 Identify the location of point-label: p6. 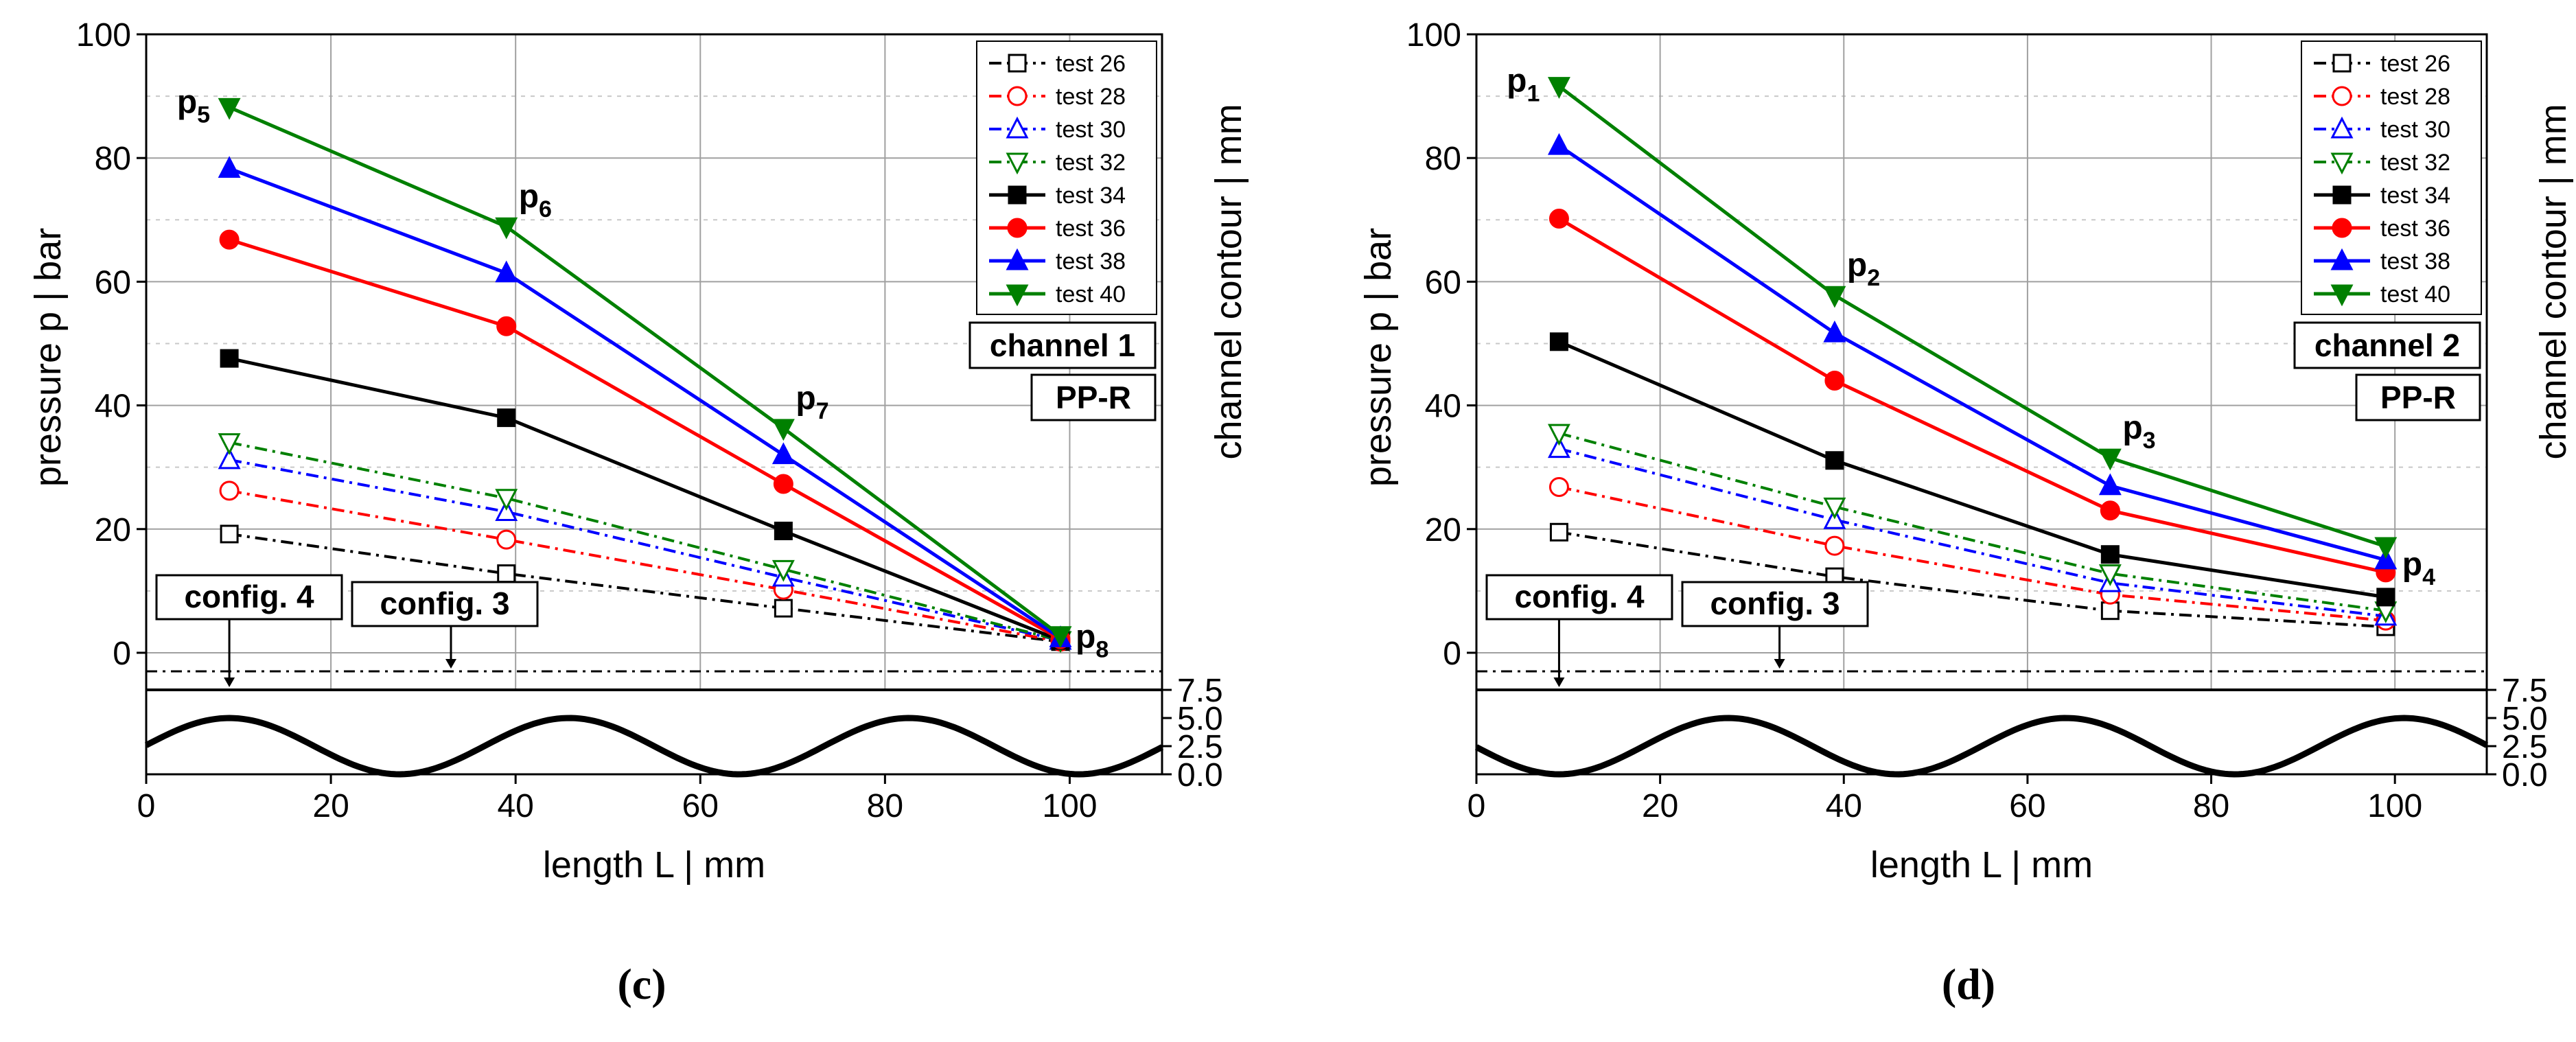
(535, 200).